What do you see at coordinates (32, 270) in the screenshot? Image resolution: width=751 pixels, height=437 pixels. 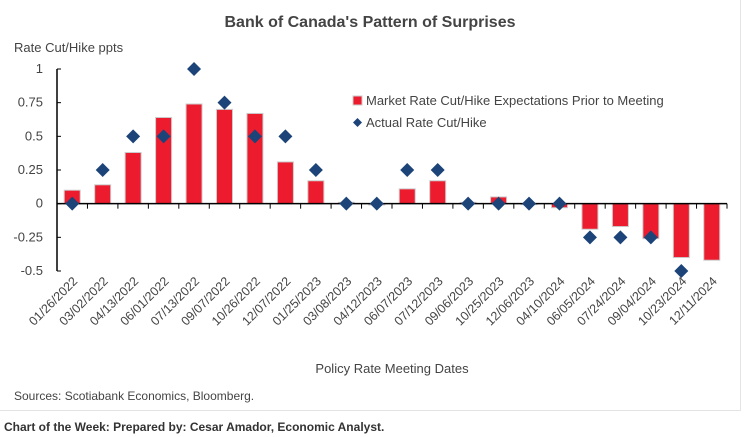 I see `y-tick-label: -0.5` at bounding box center [32, 270].